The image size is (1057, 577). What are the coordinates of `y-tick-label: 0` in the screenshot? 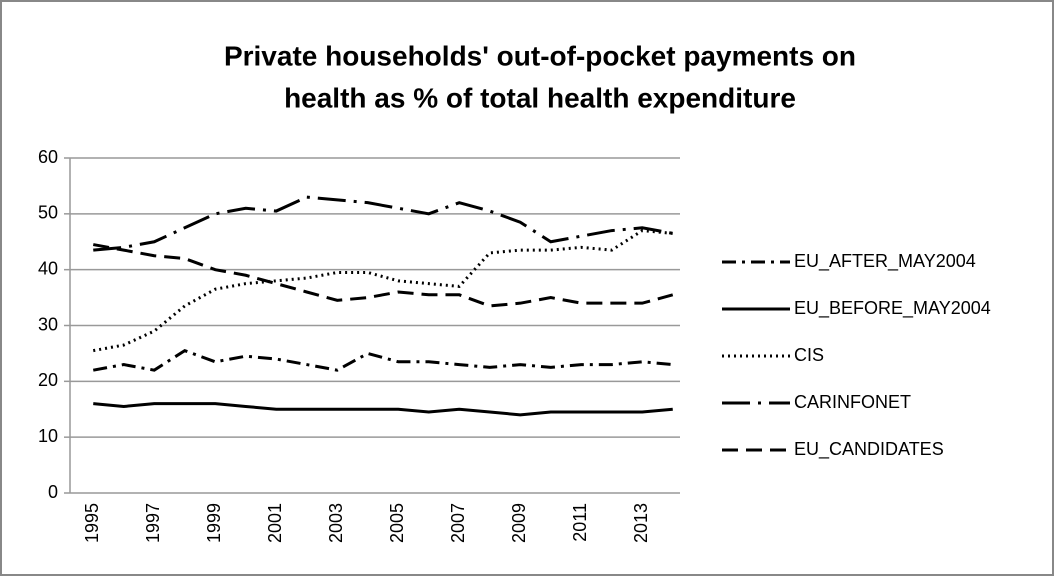 It's located at (53, 492).